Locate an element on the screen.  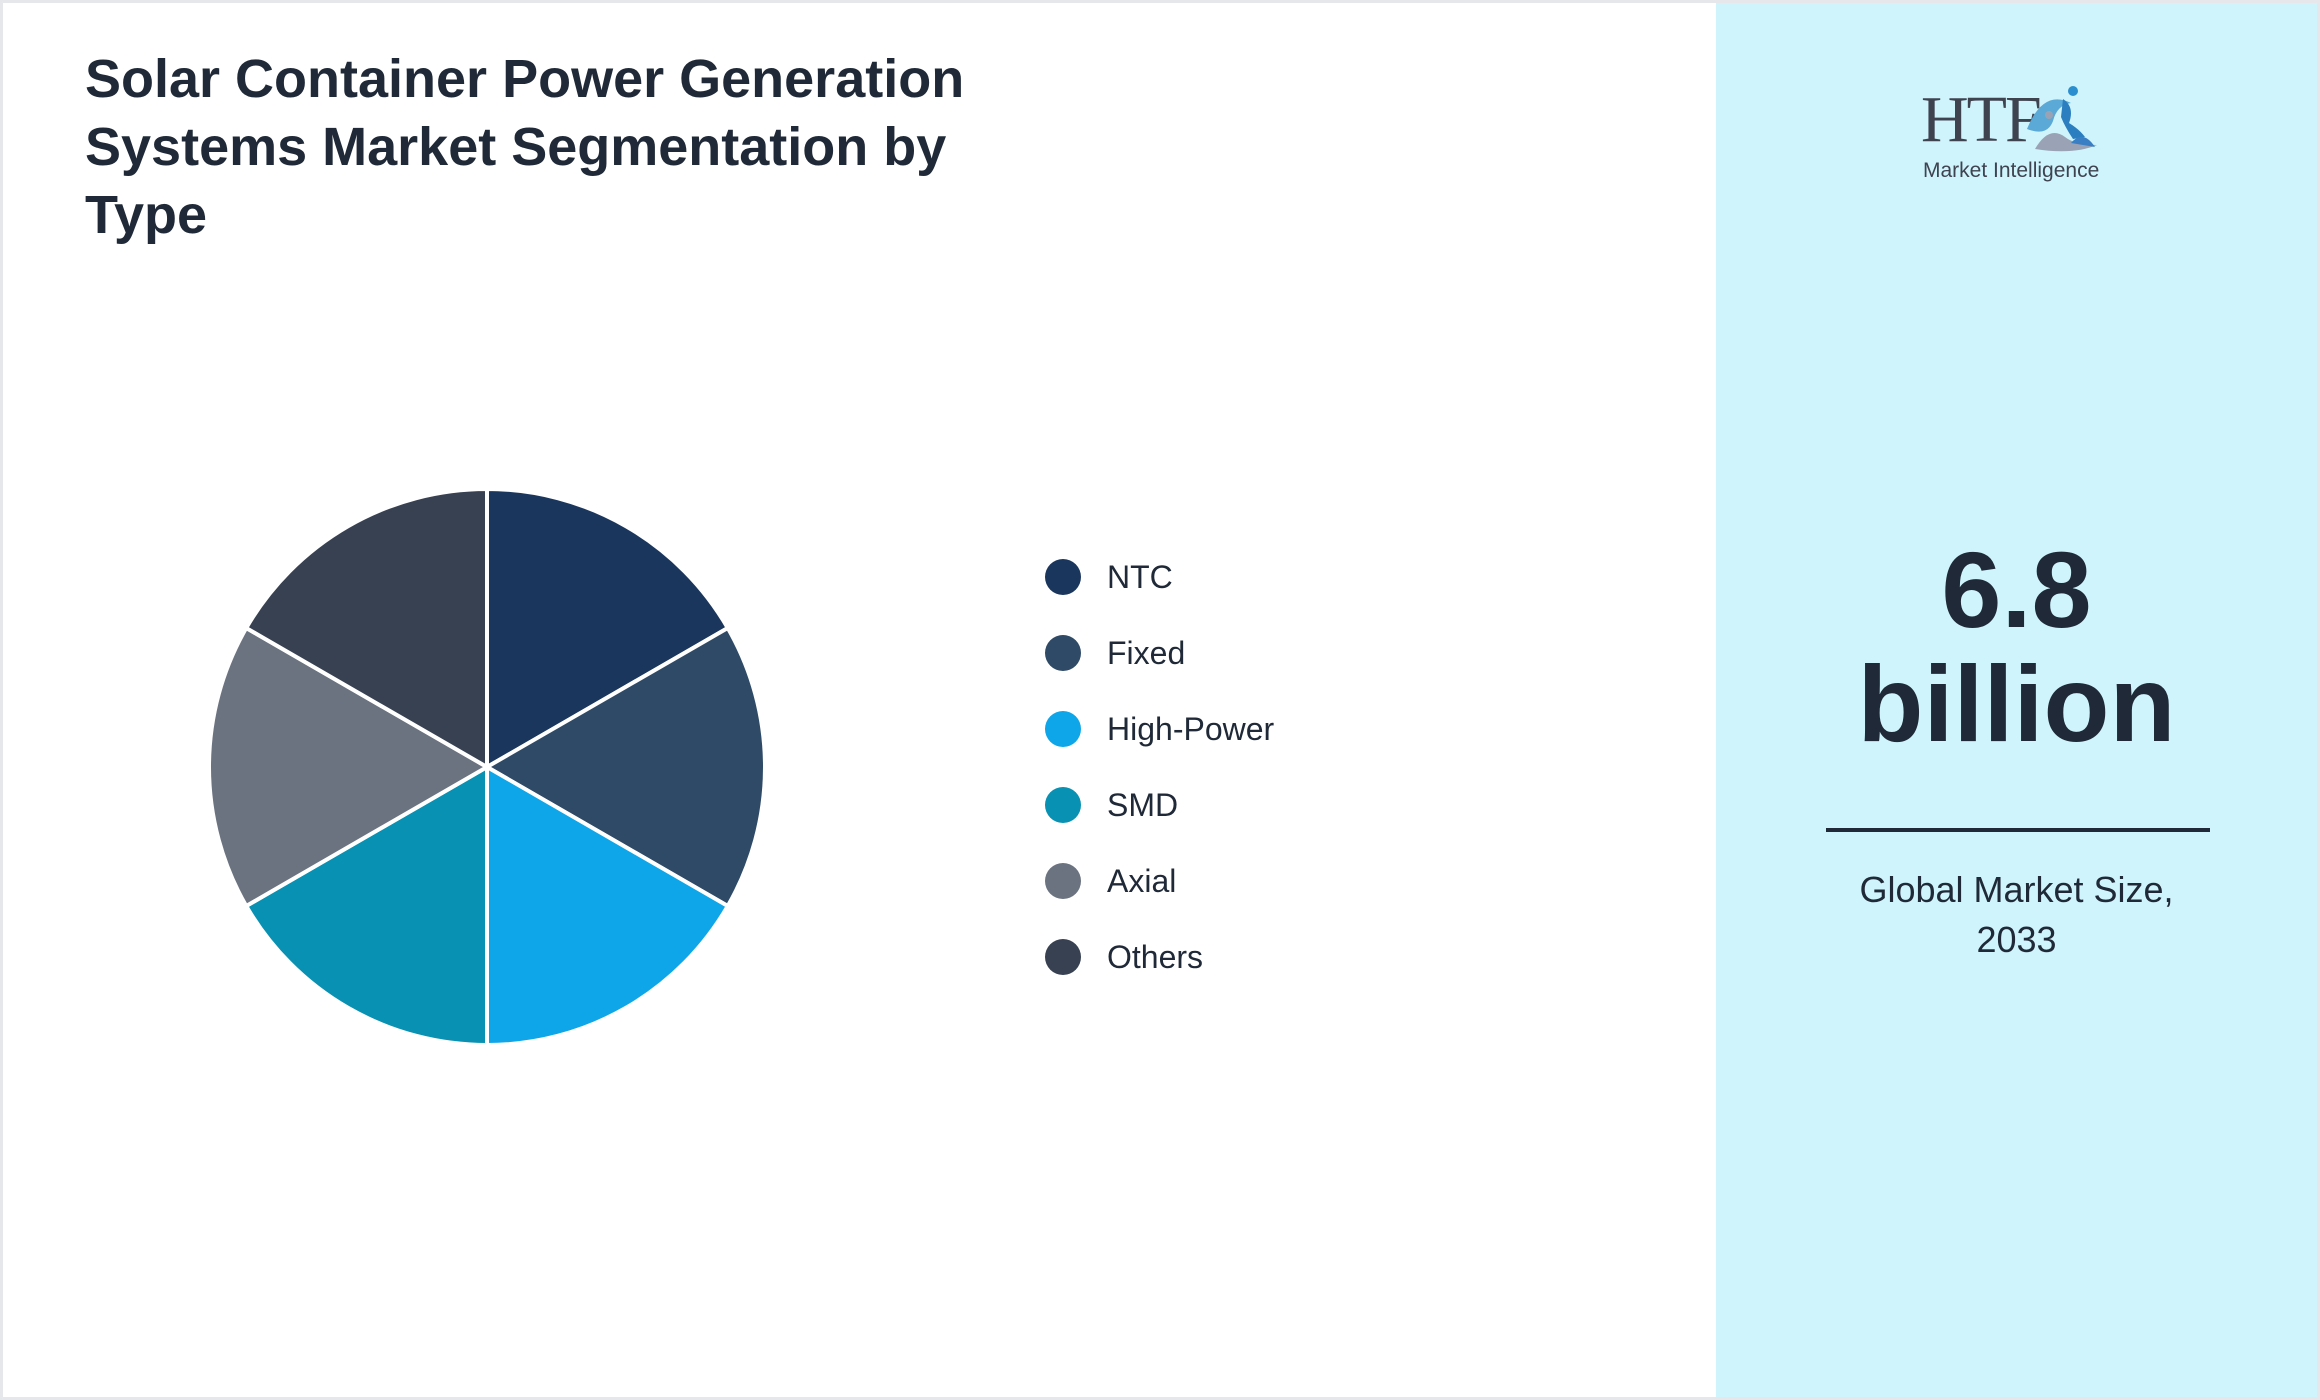
legend-item-axial: Axial is located at coordinates (1295, 881).